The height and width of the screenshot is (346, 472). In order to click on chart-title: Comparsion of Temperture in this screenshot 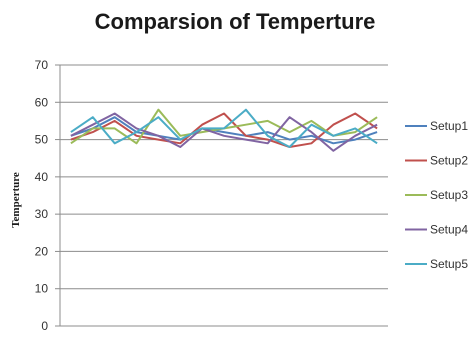, I will do `click(235, 21)`.